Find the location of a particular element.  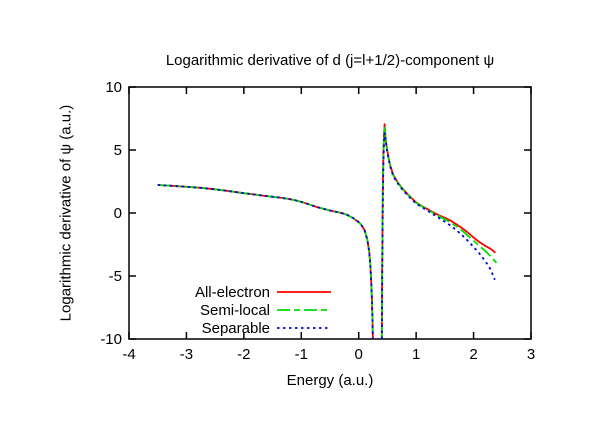

y-tick-label: 10 is located at coordinates (113, 87).